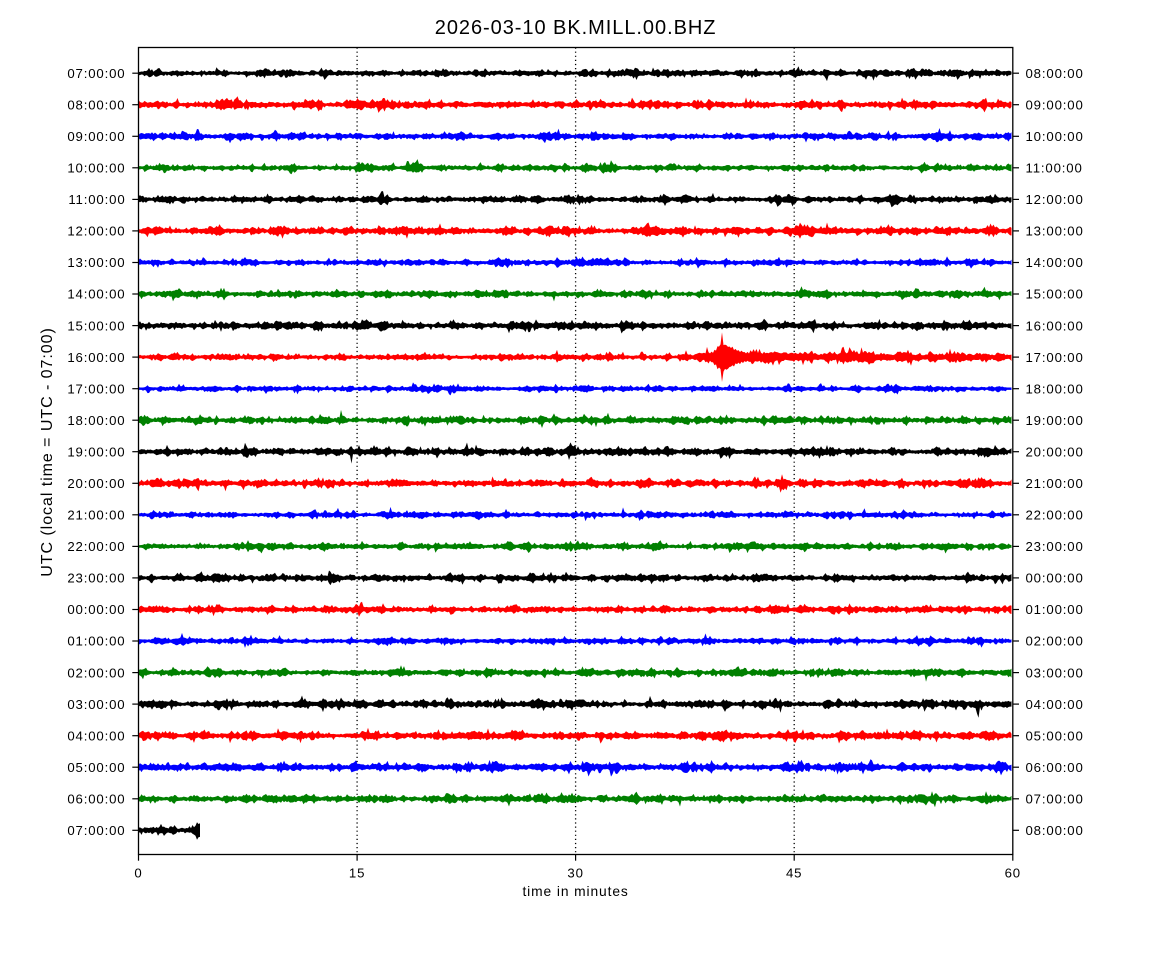 This screenshot has width=1150, height=955. I want to click on svg-text: 60, so click(1013, 872).